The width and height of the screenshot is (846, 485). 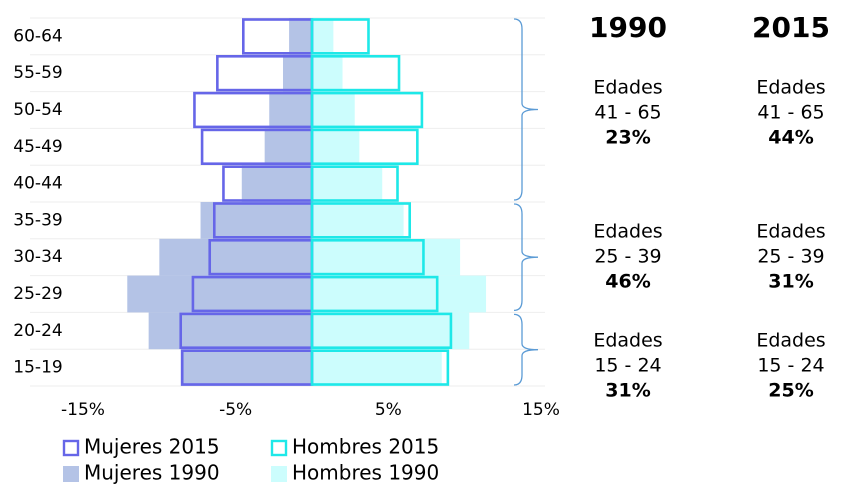 I want to click on legend-label: Hombres 1990, so click(x=365, y=473).